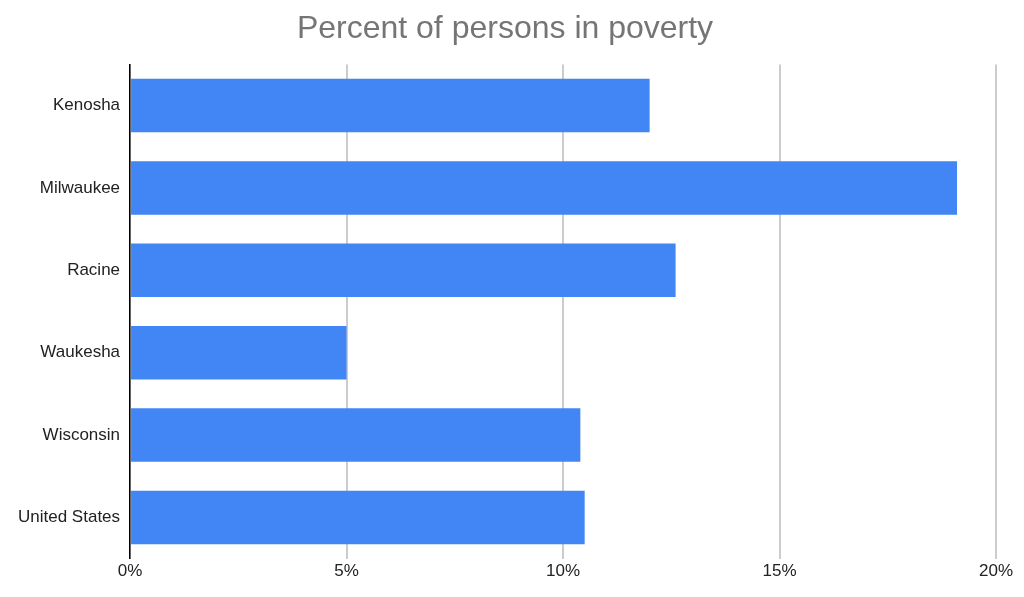  I want to click on y-tick-label: Racine, so click(94, 269).